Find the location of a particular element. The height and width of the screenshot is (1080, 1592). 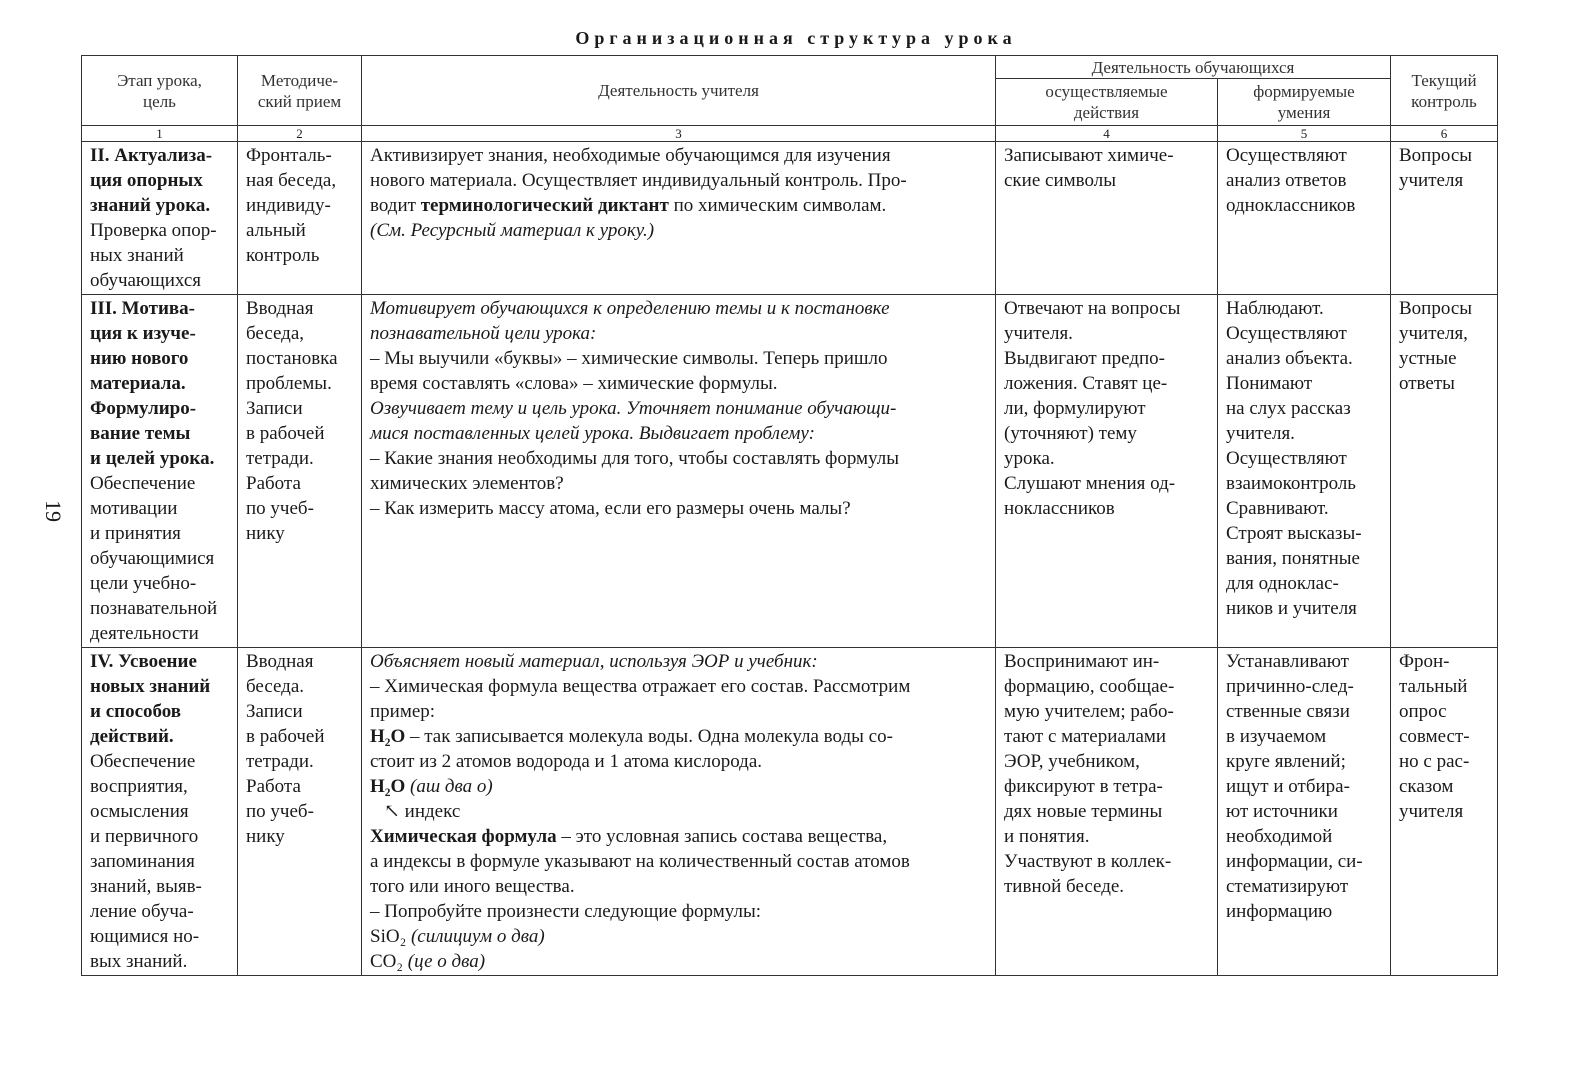

text-segment: анализ ответов is located at coordinates (1286, 180).